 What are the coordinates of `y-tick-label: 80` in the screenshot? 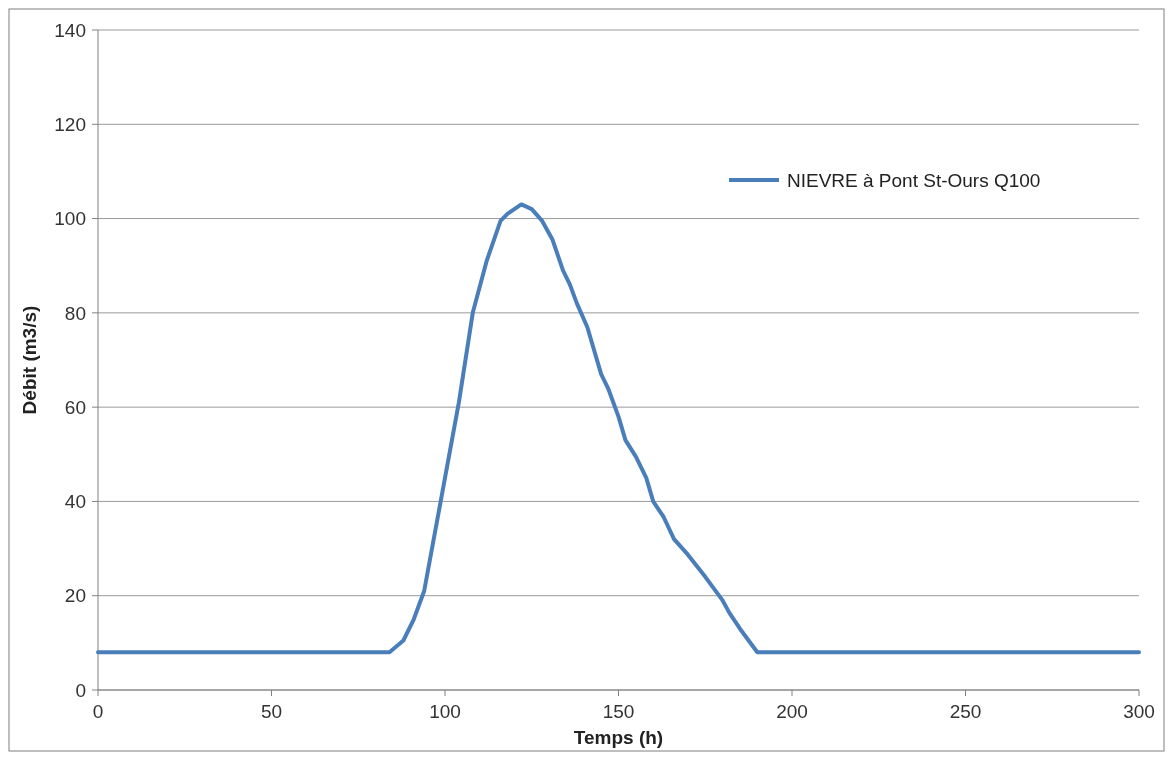 It's located at (75, 313).